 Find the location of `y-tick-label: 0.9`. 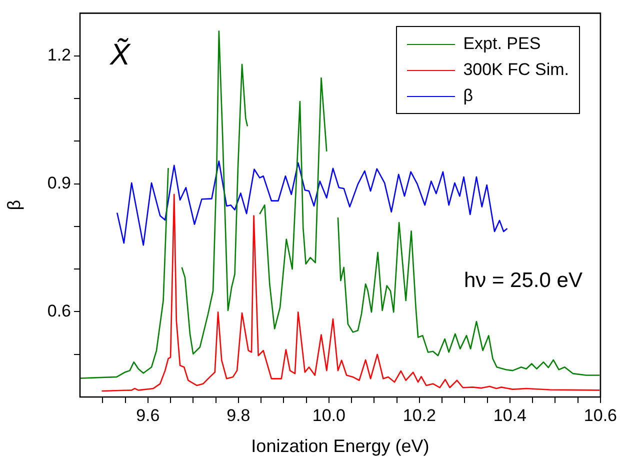

y-tick-label: 0.9 is located at coordinates (59, 182).